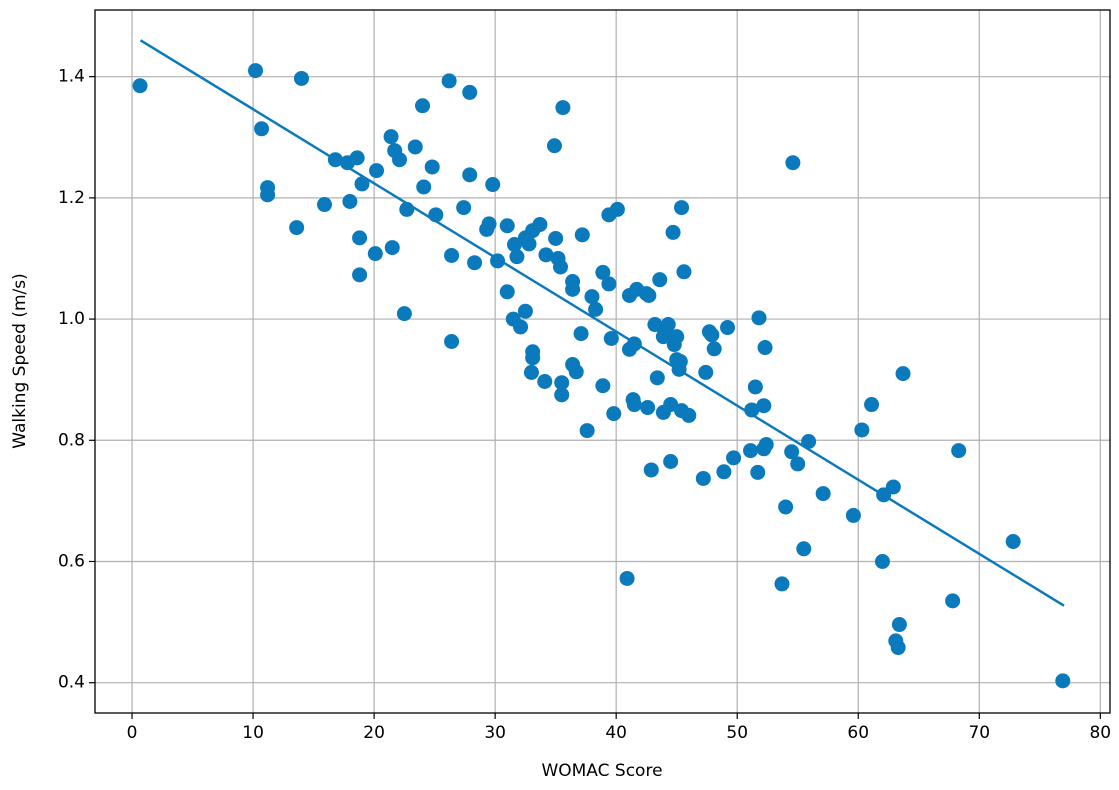 The height and width of the screenshot is (790, 1119). What do you see at coordinates (253, 733) in the screenshot?
I see `x-tick-label: 10` at bounding box center [253, 733].